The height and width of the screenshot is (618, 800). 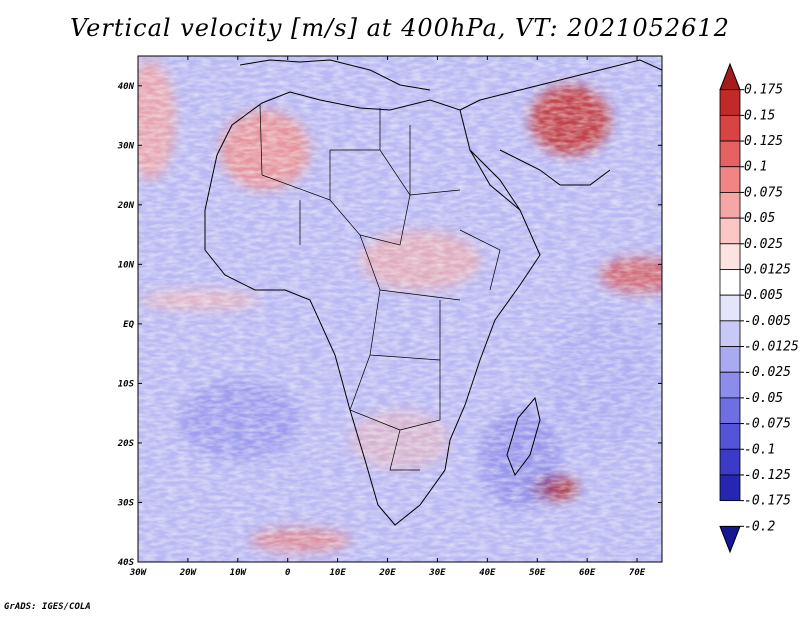 I want to click on x-tick-label: 30E, so click(x=437, y=573).